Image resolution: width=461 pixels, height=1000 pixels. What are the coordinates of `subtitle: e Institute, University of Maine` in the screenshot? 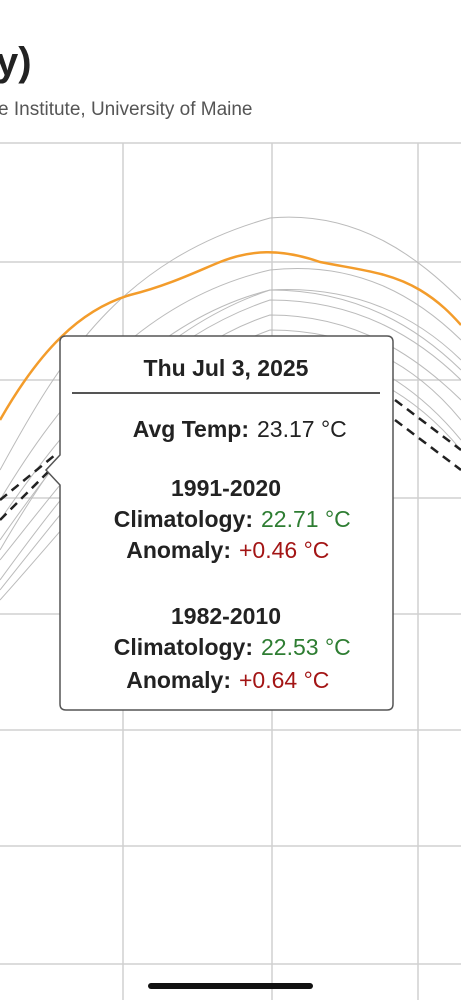 It's located at (126, 109).